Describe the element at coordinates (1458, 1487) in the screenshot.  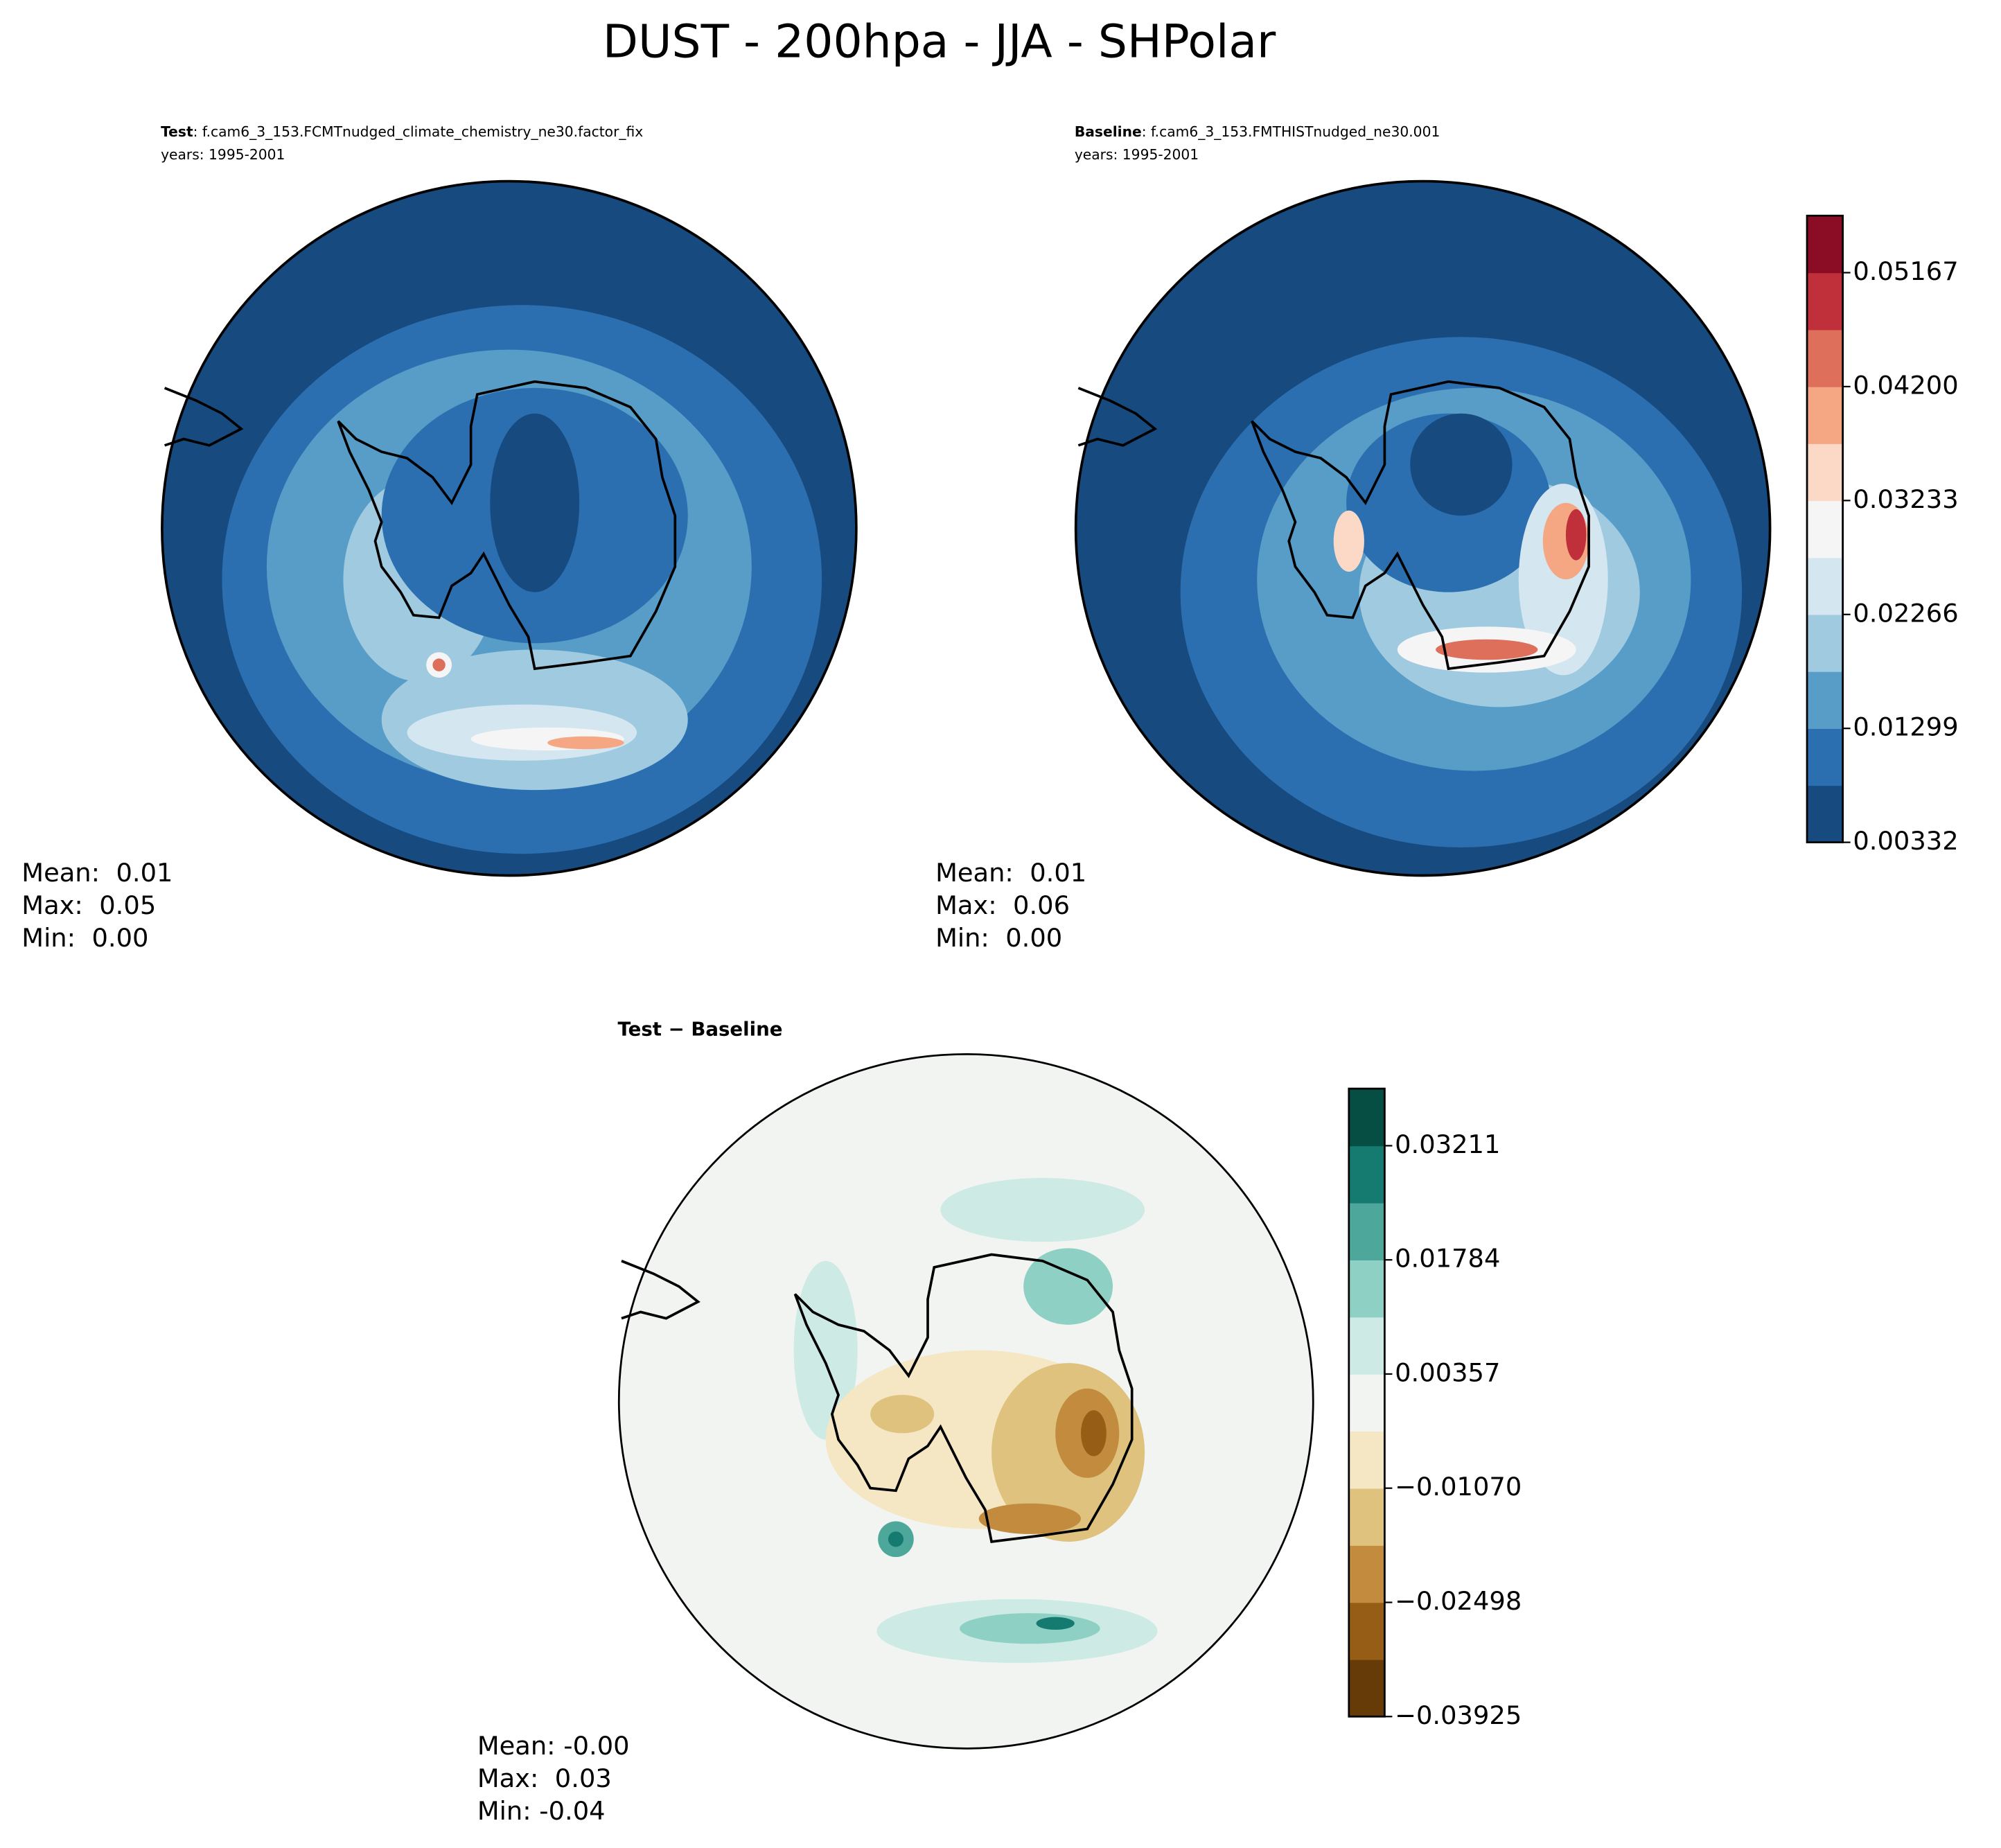
I see `colorbar-tick-label: −0.01070` at that location.